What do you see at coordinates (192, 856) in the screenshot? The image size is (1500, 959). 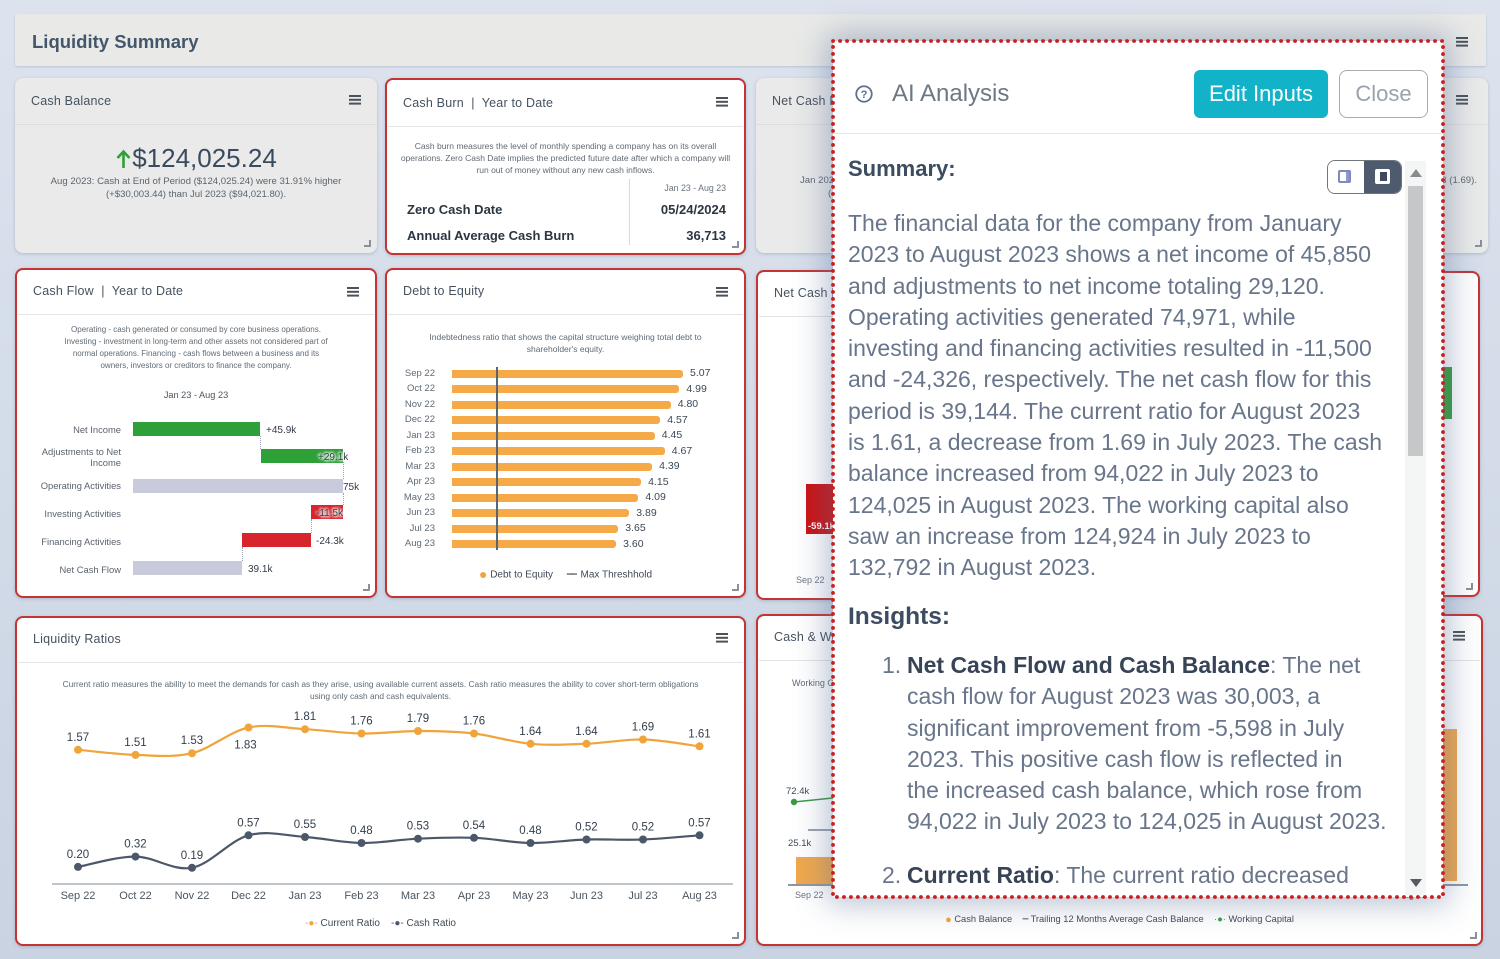 I see `svg-text: 0.19` at bounding box center [192, 856].